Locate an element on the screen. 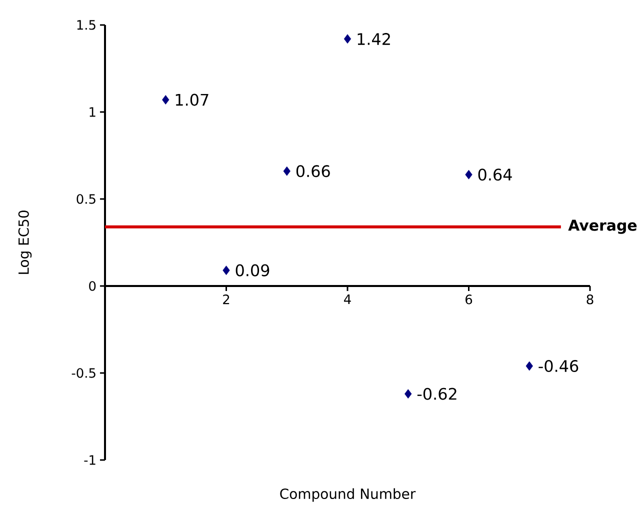 The width and height of the screenshot is (641, 510). y-tick-label: -1 is located at coordinates (90, 460).